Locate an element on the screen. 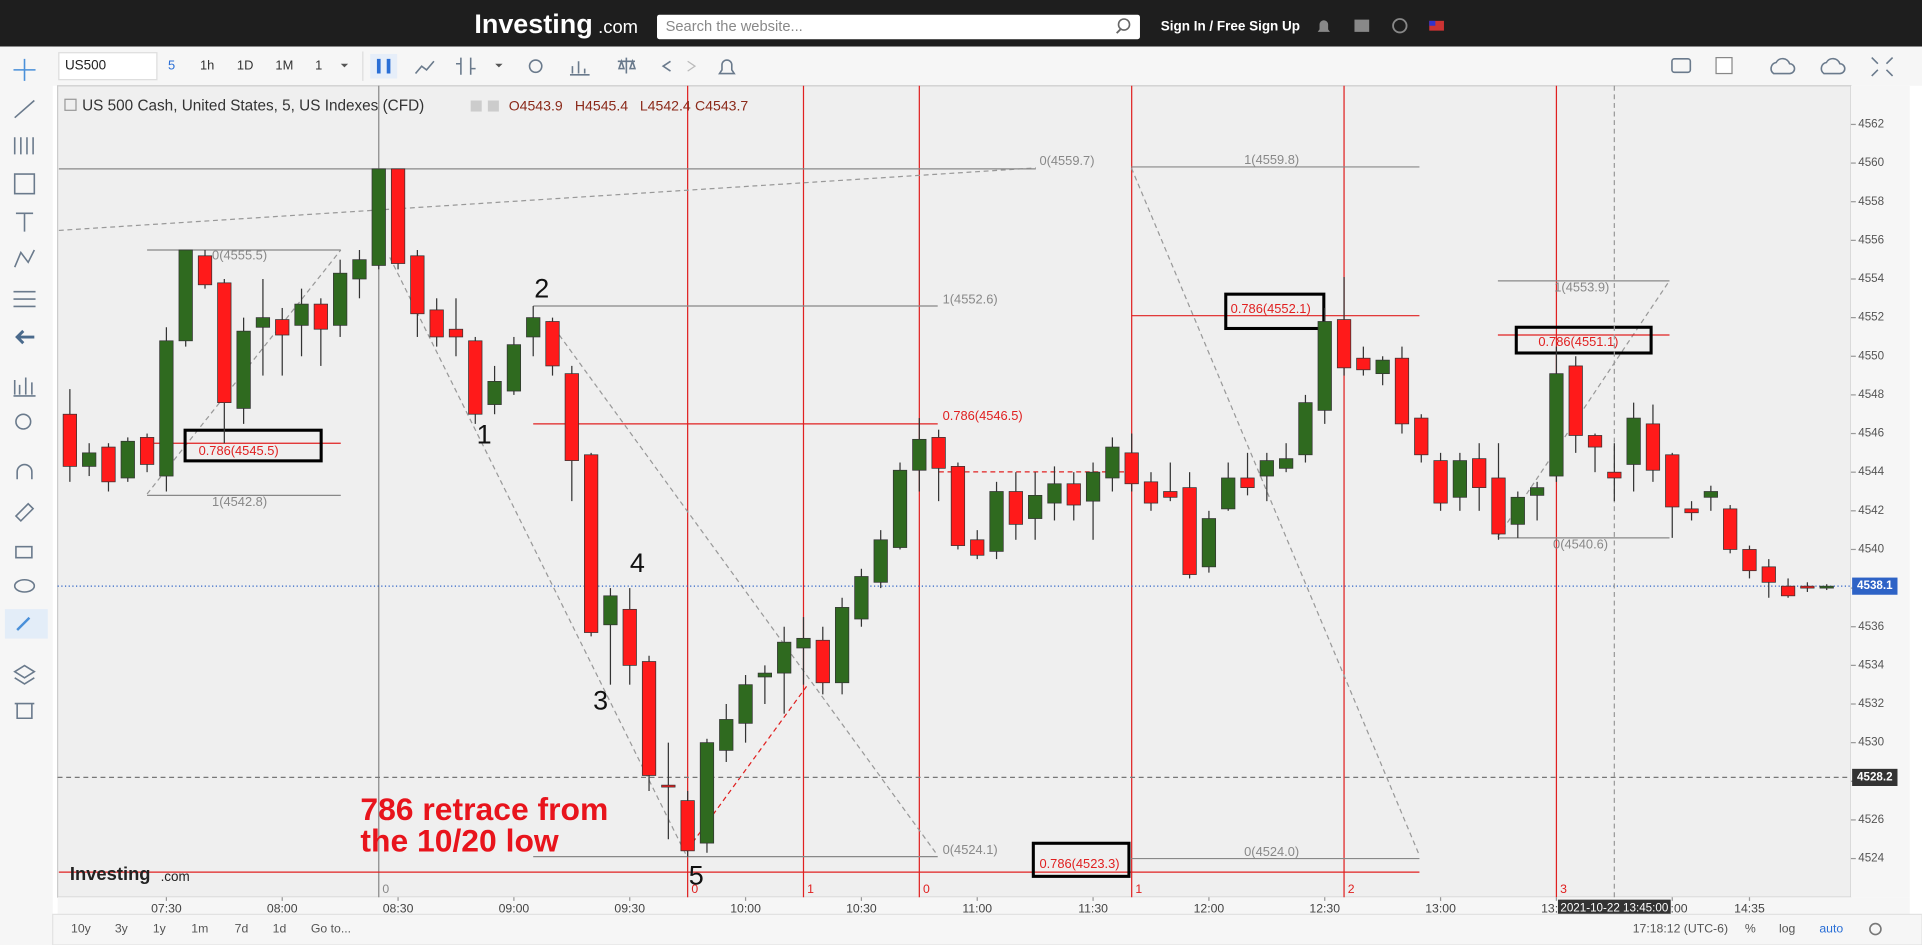  y-tick-label: 4536 is located at coordinates (1871, 626).